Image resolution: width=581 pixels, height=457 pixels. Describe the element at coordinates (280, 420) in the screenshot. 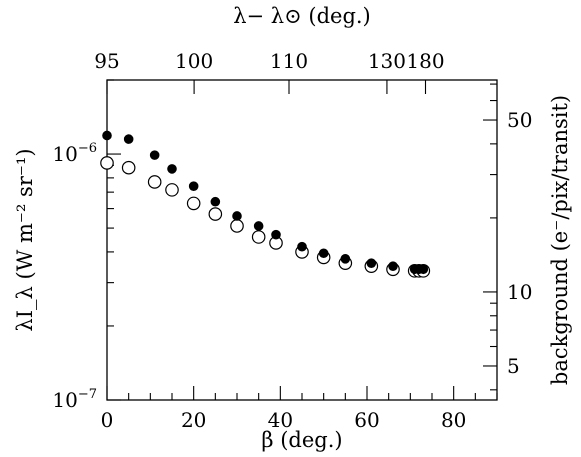

I see `x-tick-label: 40` at that location.